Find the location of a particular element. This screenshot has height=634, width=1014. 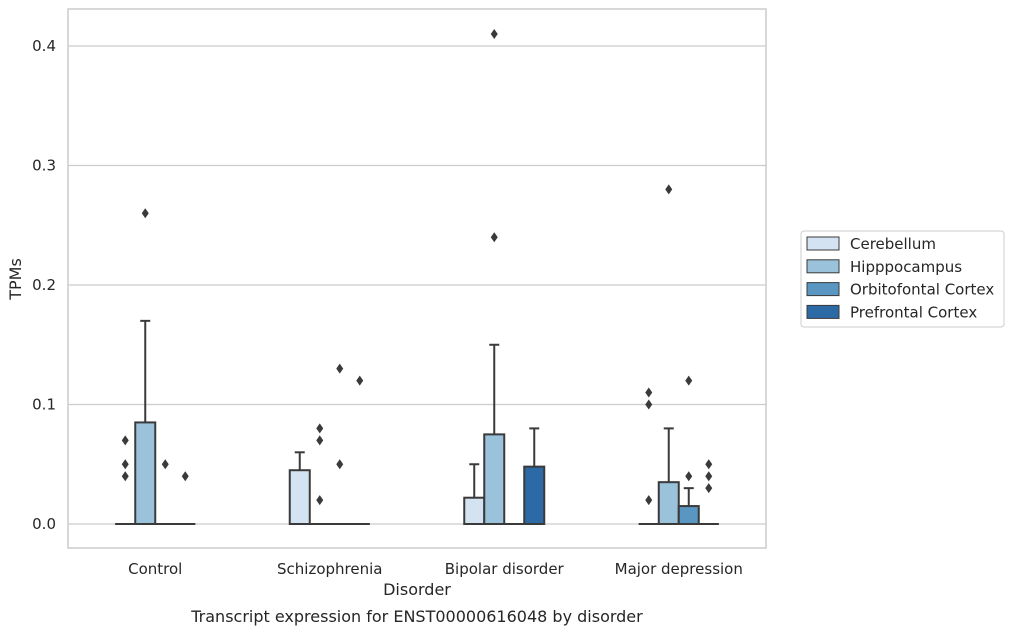

y-tick-label: 0.2 is located at coordinates (44, 285).